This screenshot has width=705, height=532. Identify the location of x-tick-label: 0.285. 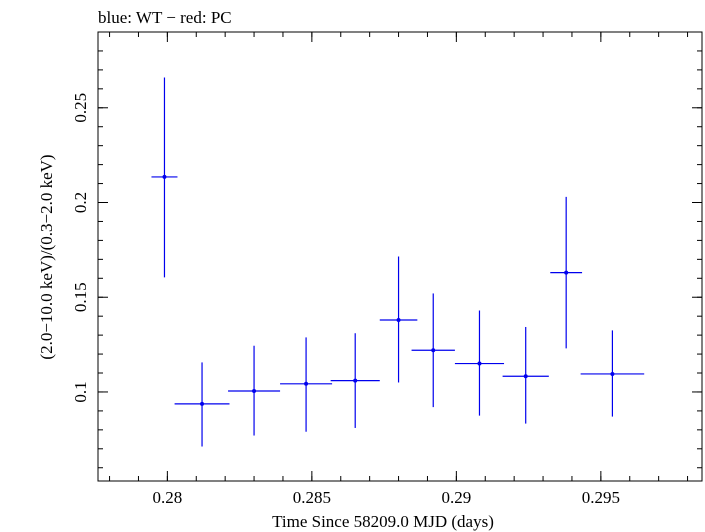
(312, 497).